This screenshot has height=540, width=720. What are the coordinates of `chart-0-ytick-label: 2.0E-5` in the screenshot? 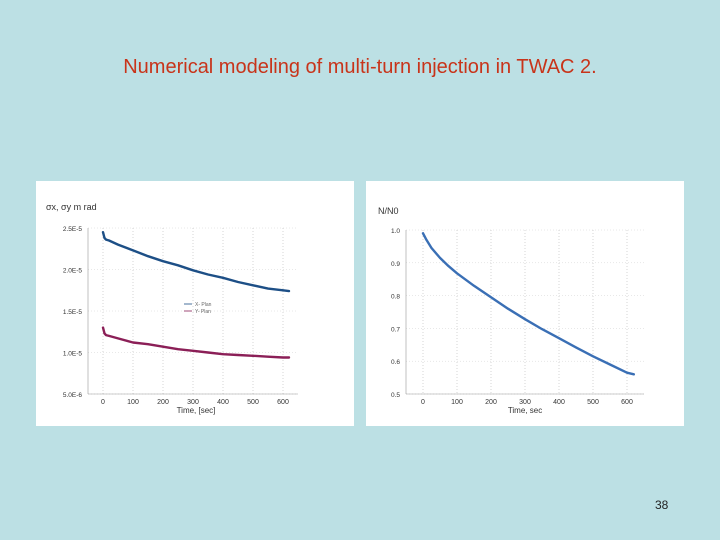 It's located at (73, 271).